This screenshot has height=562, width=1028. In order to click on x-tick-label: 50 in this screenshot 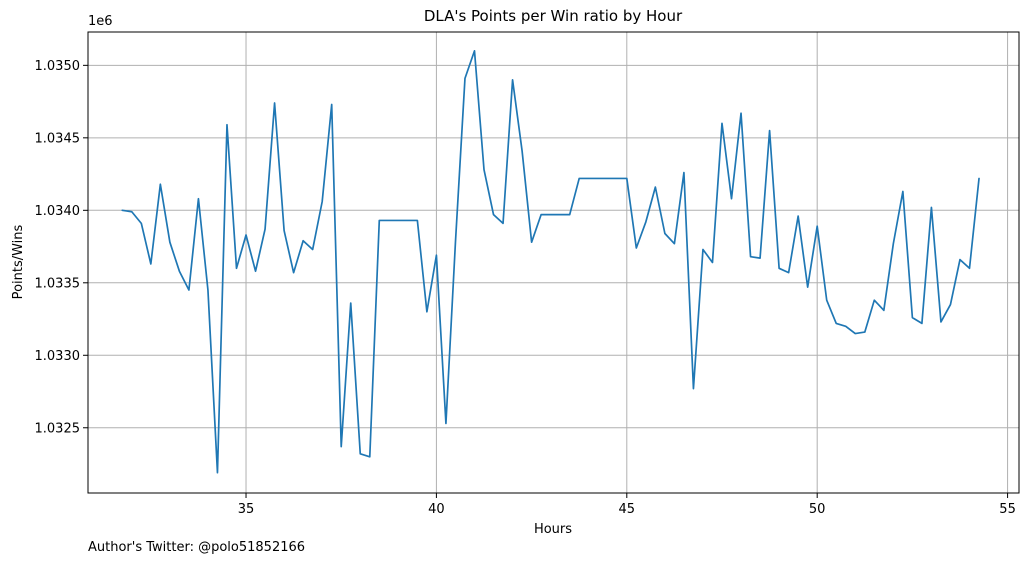, I will do `click(817, 509)`.